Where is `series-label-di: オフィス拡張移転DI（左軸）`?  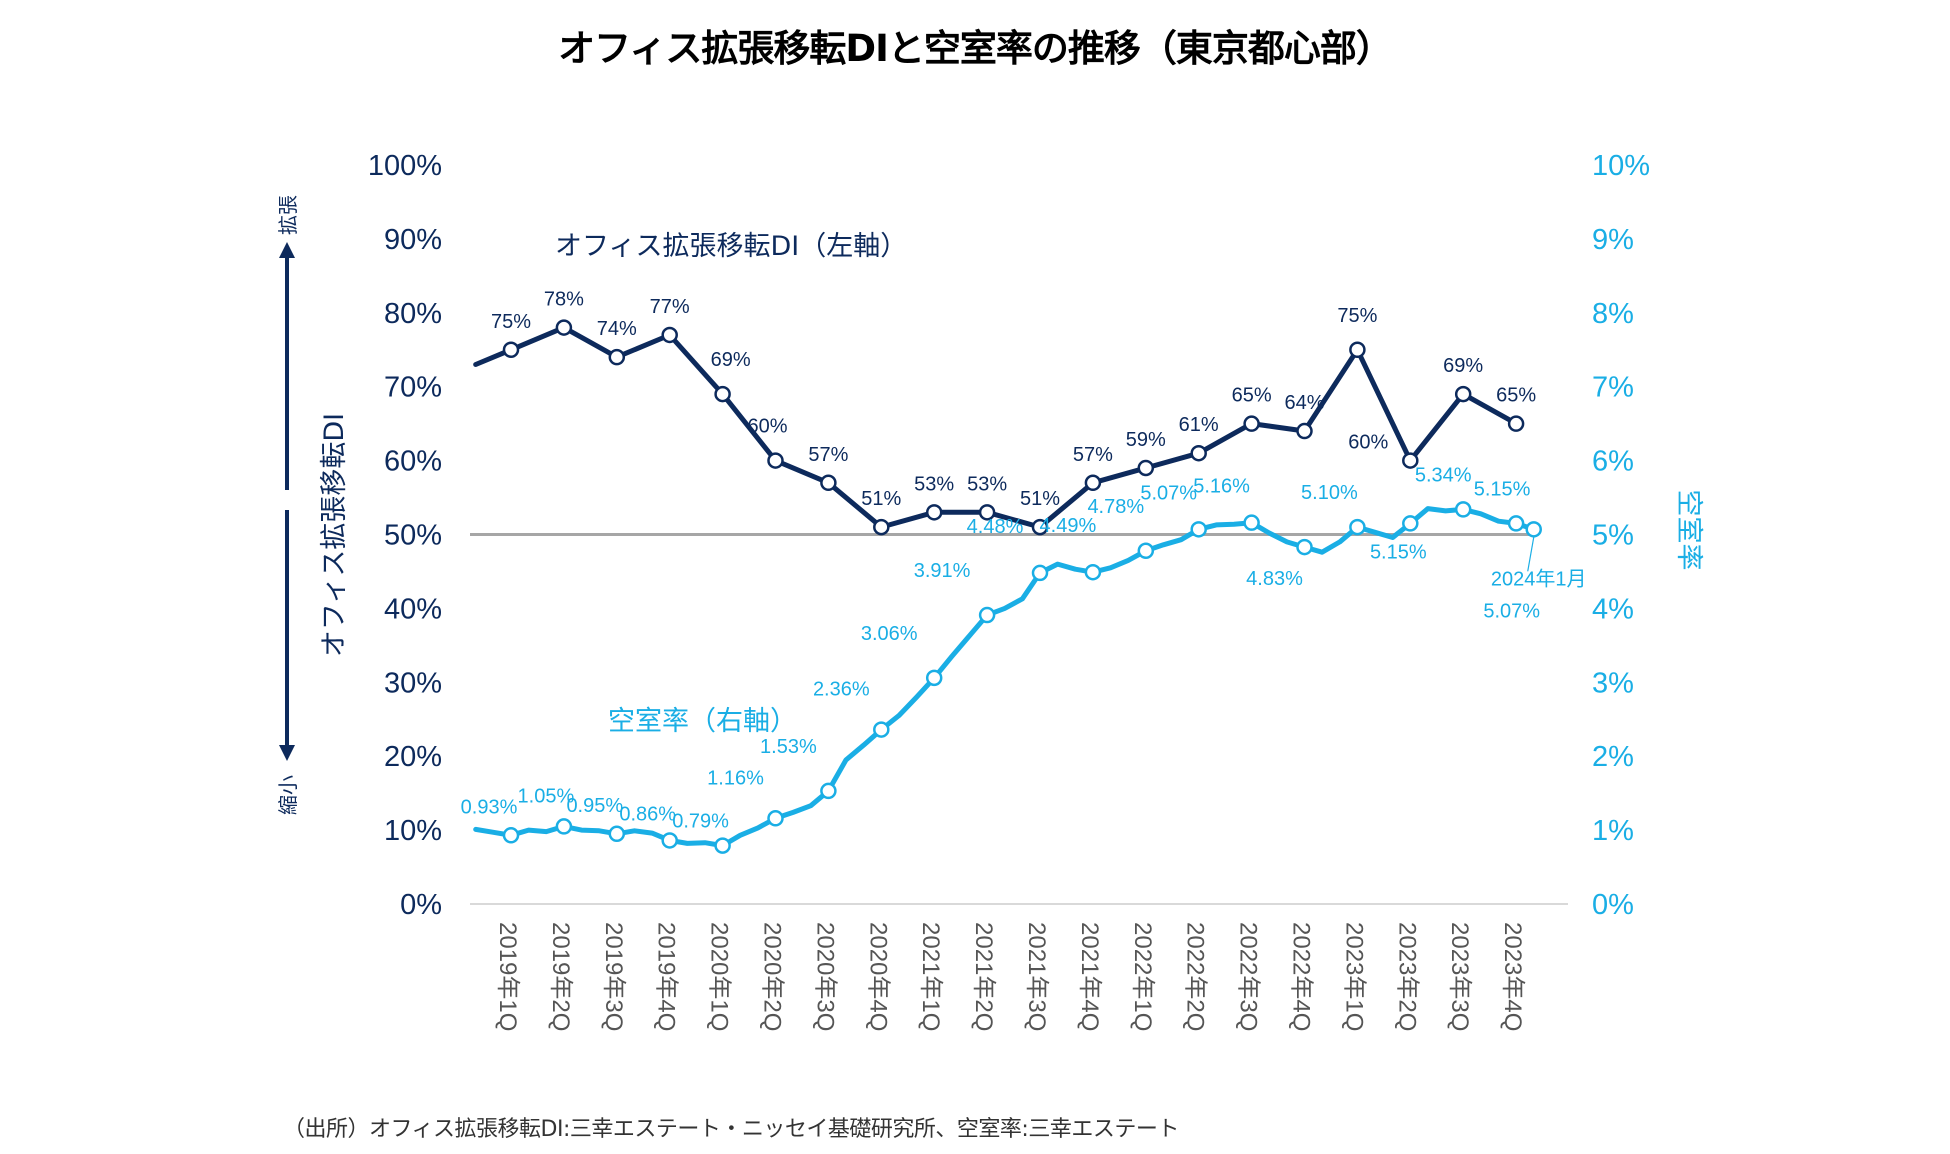 series-label-di: オフィス拡張移転DI（左軸） is located at coordinates (731, 246).